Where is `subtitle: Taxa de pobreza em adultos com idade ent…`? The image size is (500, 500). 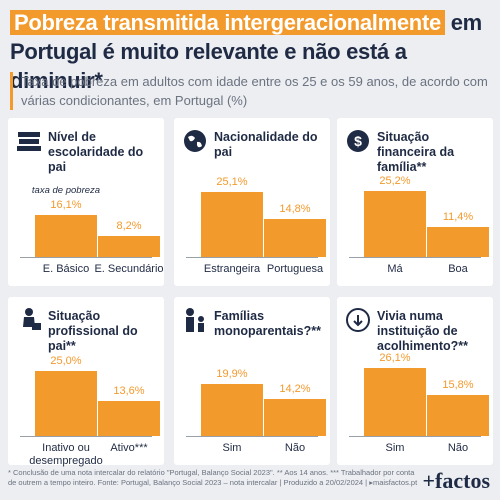 subtitle: Taxa de pobreza em adultos com idade ent… is located at coordinates (250, 91).